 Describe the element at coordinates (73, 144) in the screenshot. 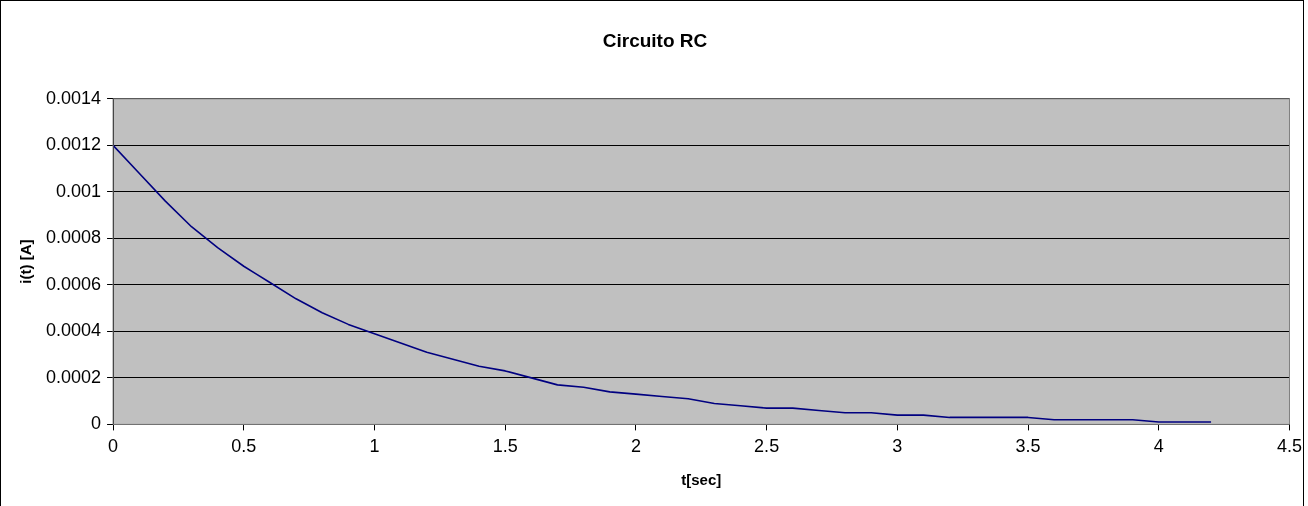

I see `y-tick-label: 0.0012` at that location.